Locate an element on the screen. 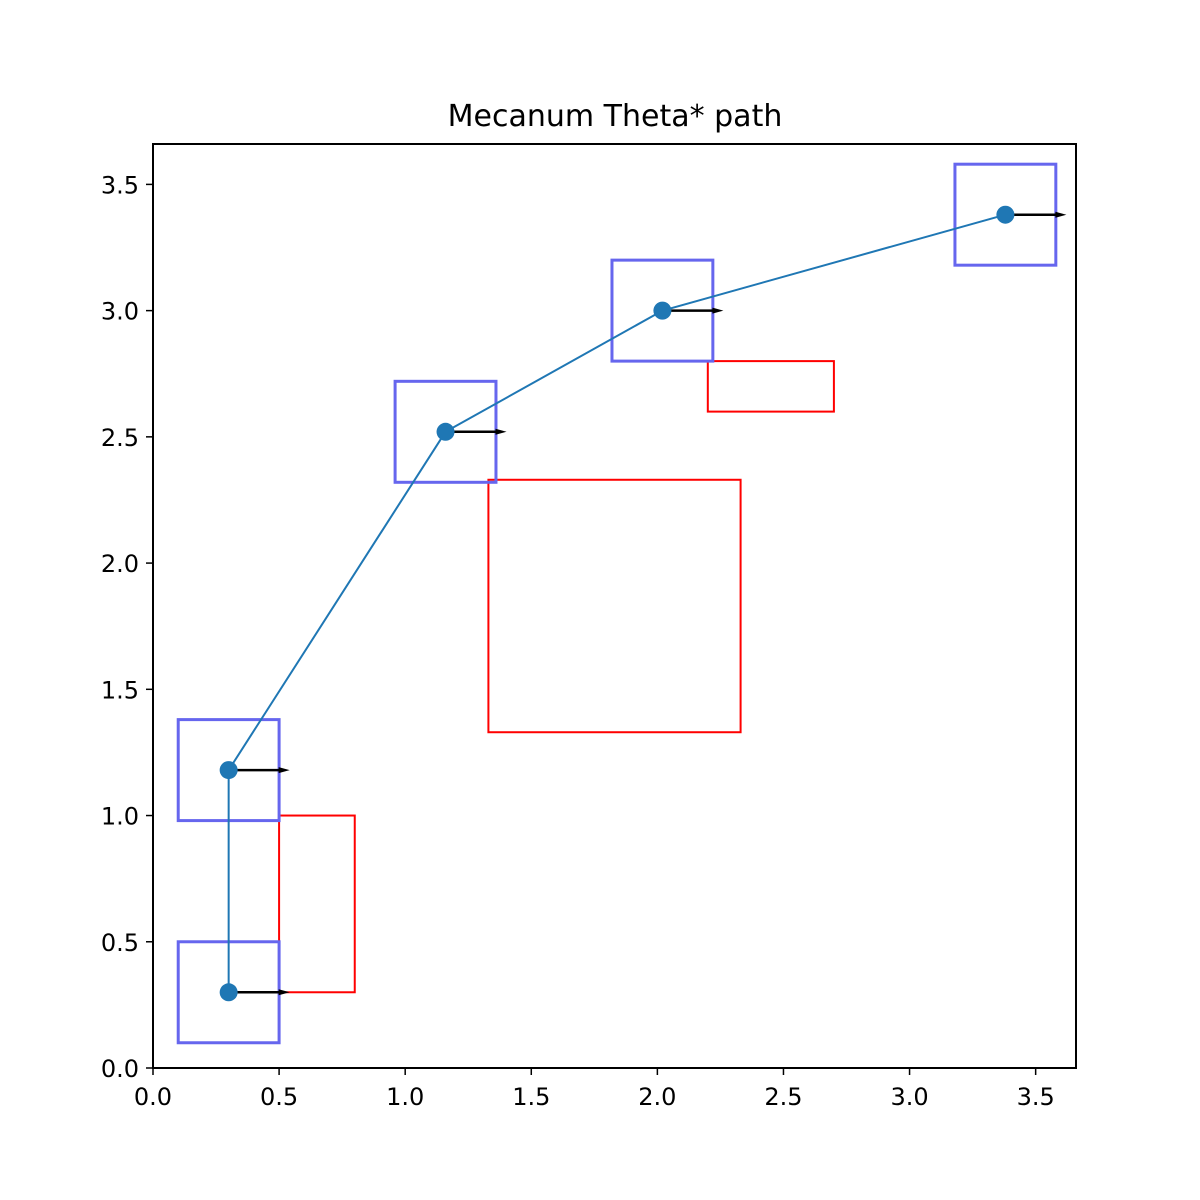  x-tick-label: 2.5 is located at coordinates (783, 1097).